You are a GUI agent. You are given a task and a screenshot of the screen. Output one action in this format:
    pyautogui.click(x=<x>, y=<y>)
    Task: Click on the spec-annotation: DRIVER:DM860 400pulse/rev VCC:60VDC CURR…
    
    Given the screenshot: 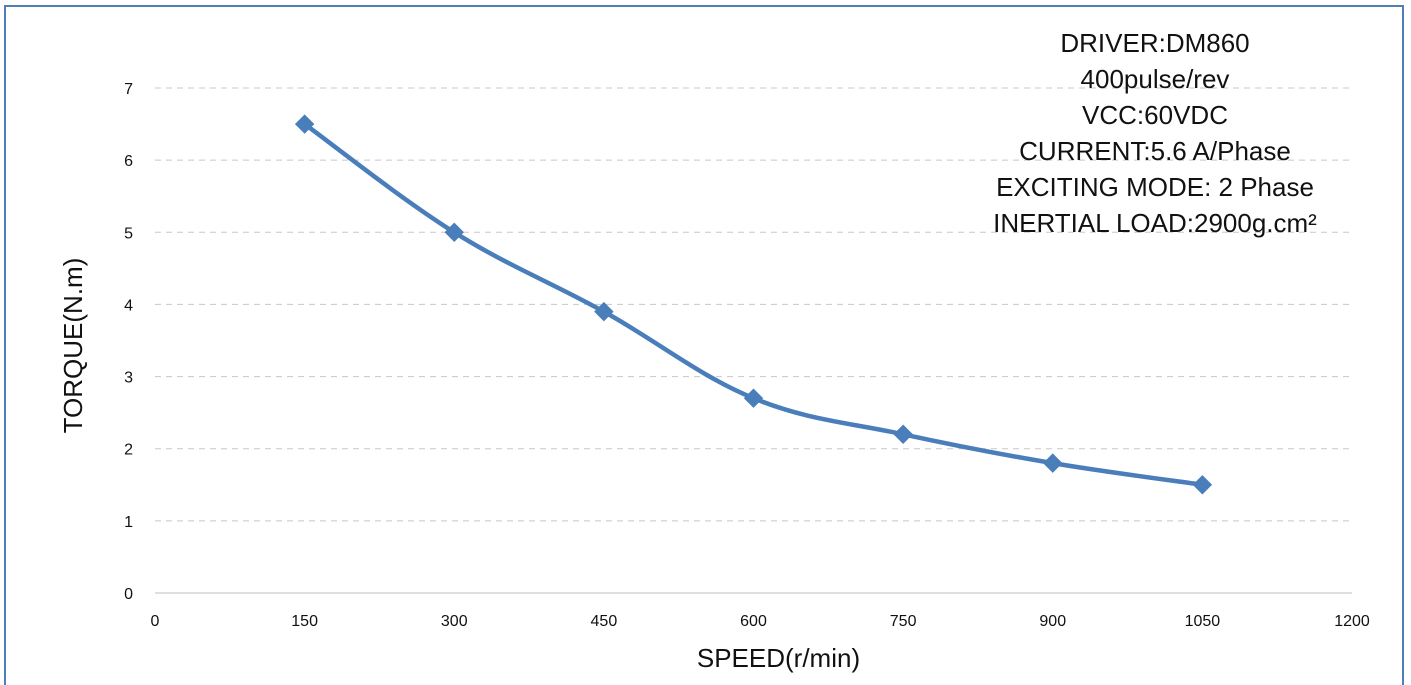 What is the action you would take?
    pyautogui.click(x=1155, y=133)
    